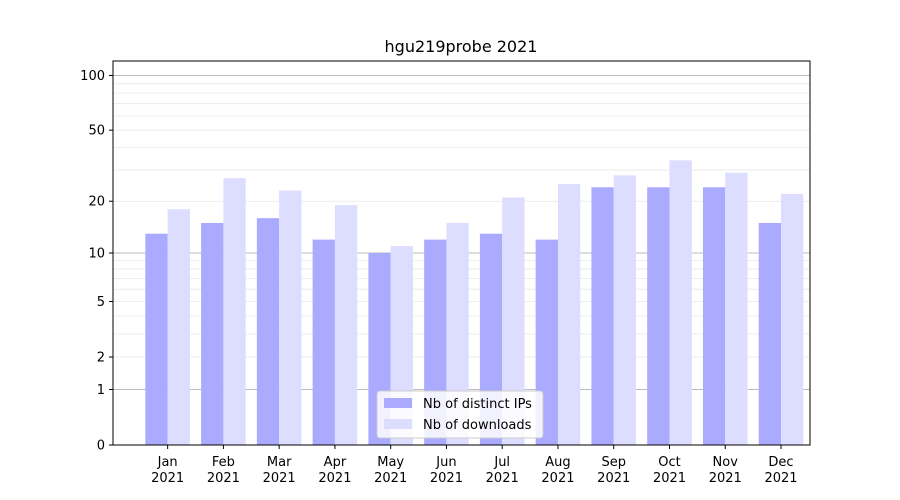  I want to click on x-tick-label-month: Jan, so click(167, 462).